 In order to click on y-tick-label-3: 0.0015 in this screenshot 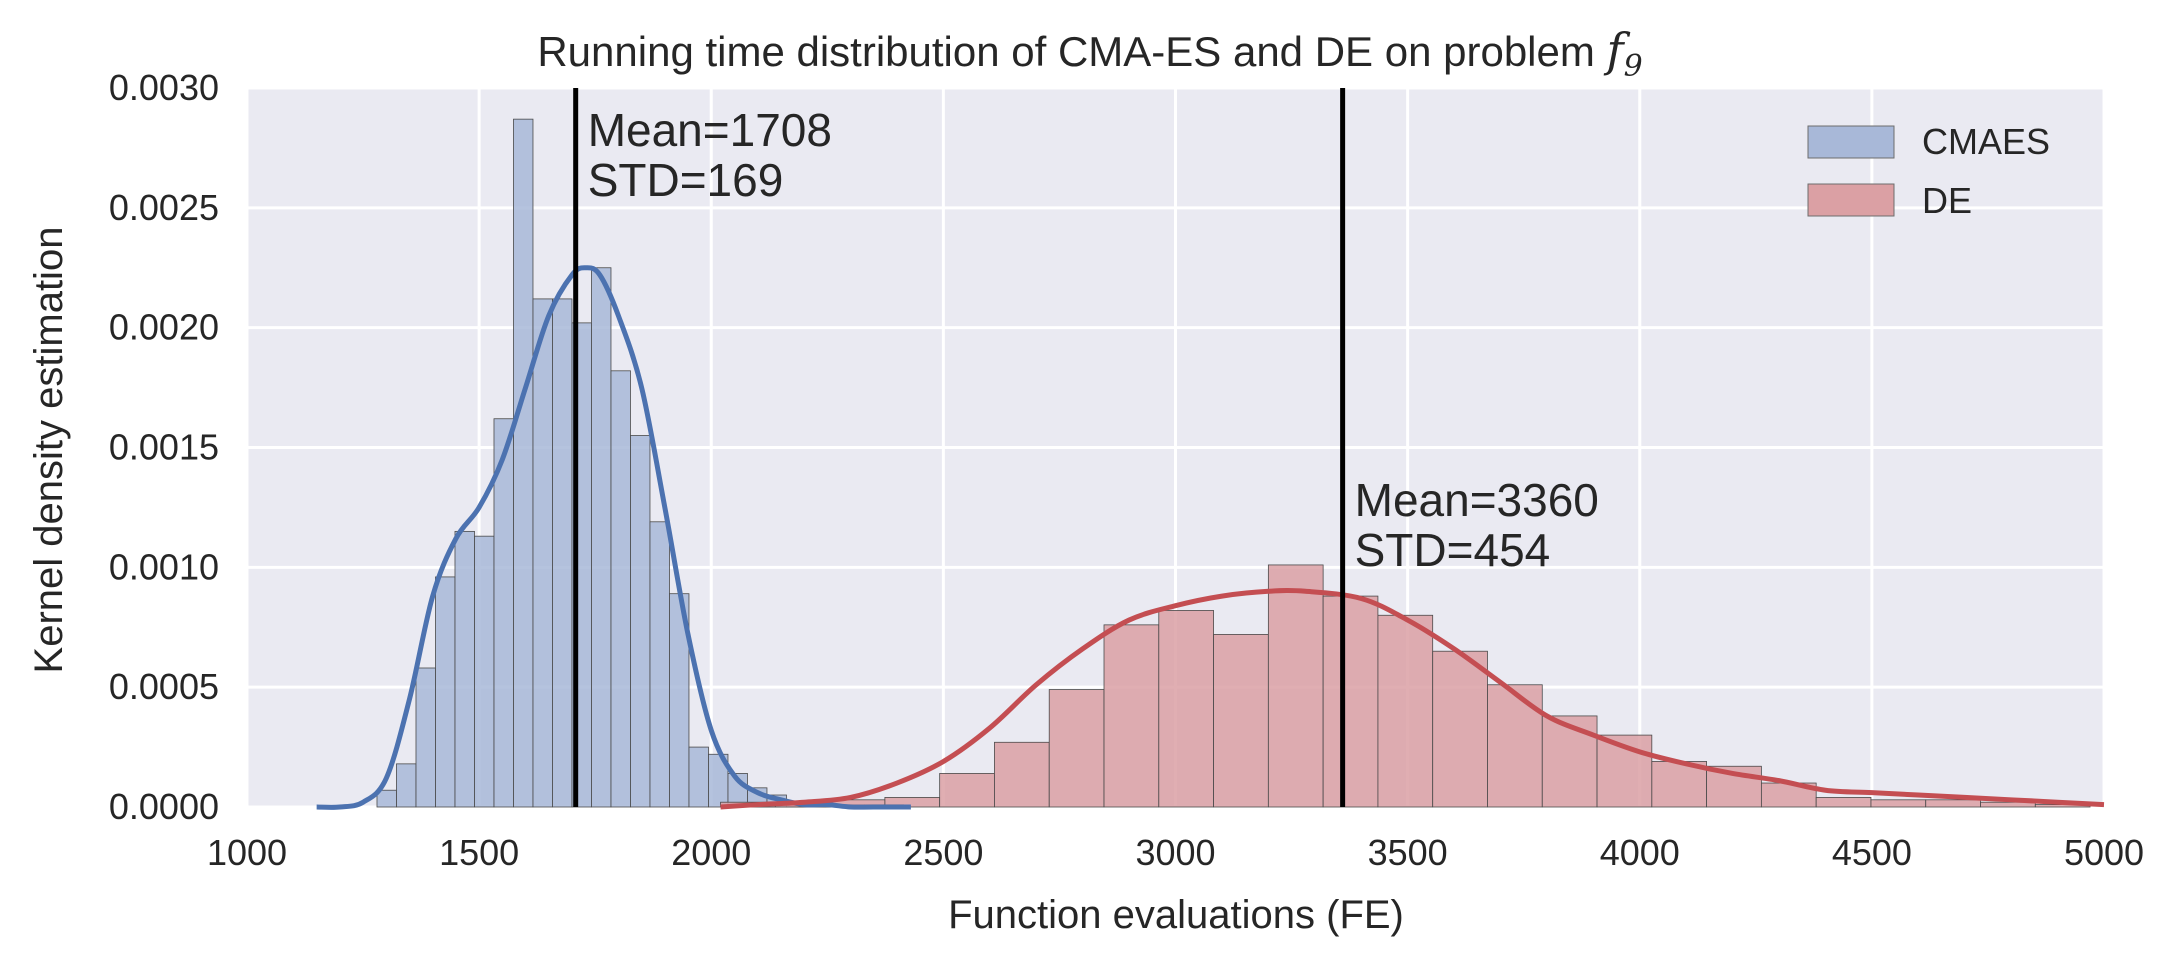, I will do `click(164, 447)`.